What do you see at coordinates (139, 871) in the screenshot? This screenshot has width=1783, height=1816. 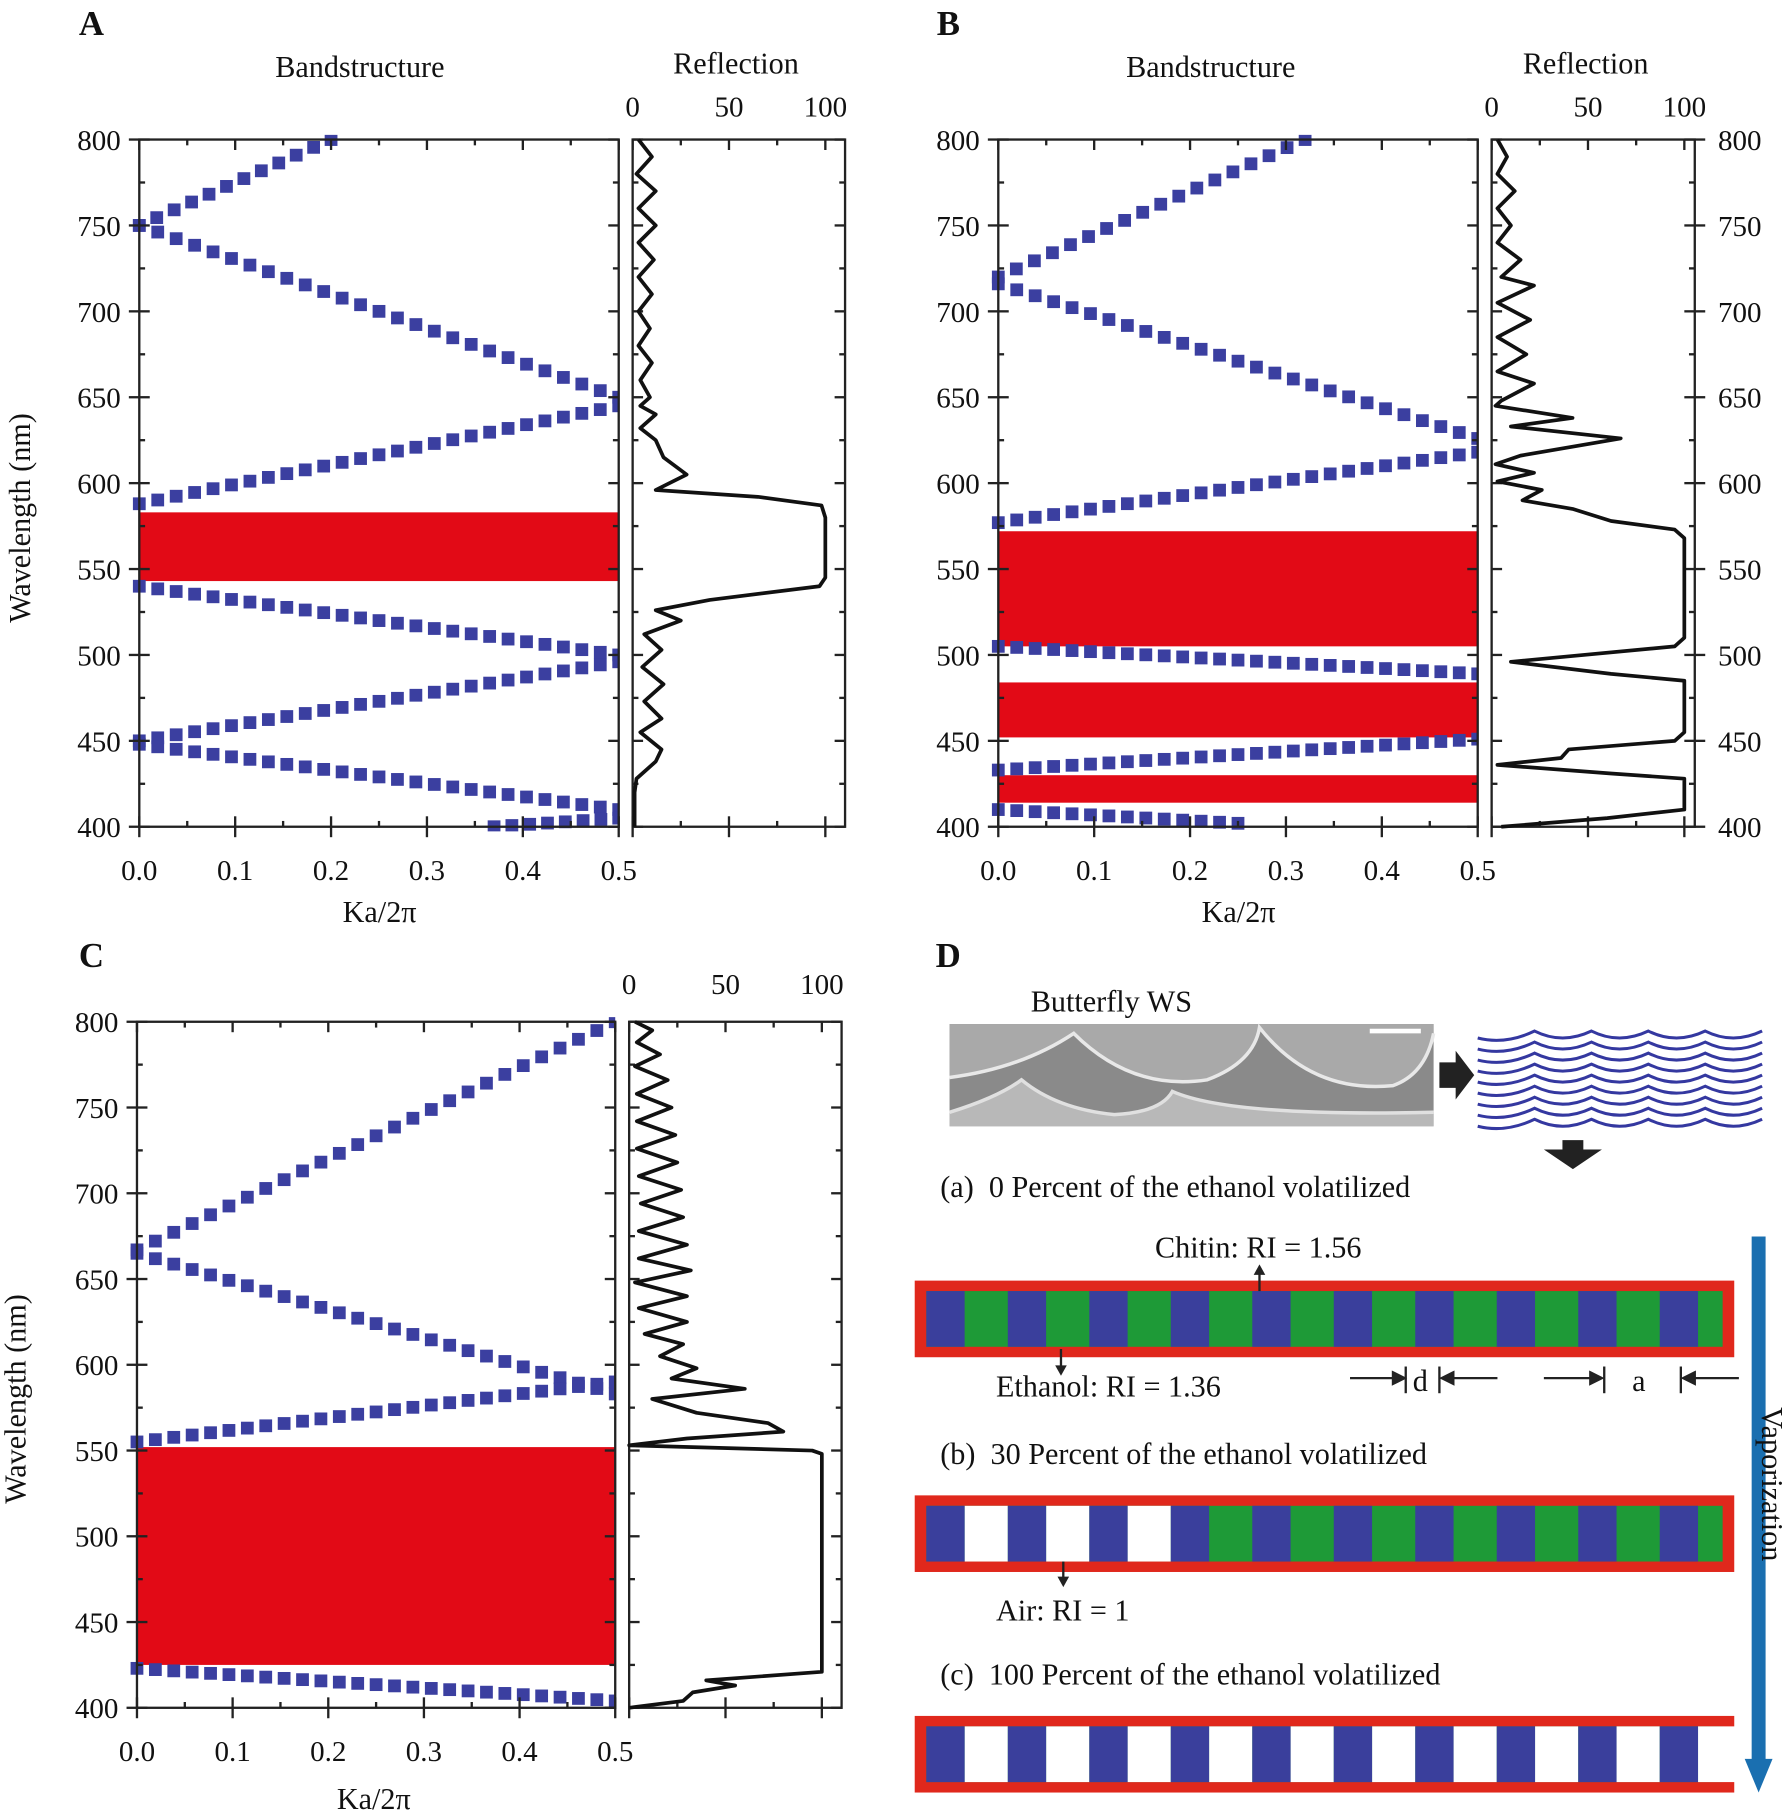 I see `x-tick-label: 0.0` at bounding box center [139, 871].